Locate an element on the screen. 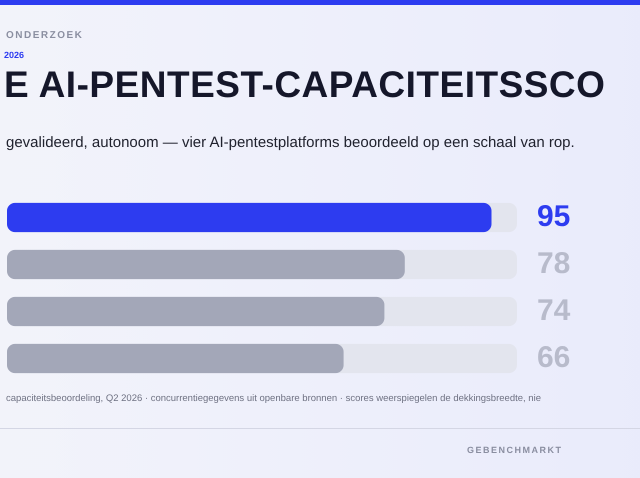 This screenshot has width=640, height=478. data-label: 95 is located at coordinates (553, 216).